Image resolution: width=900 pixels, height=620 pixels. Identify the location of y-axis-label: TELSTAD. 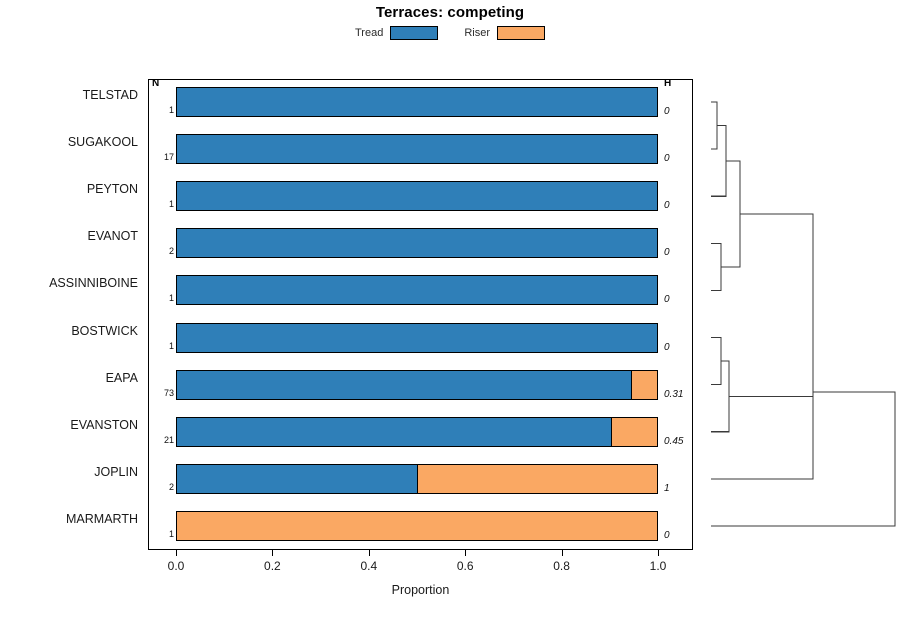
(110, 95).